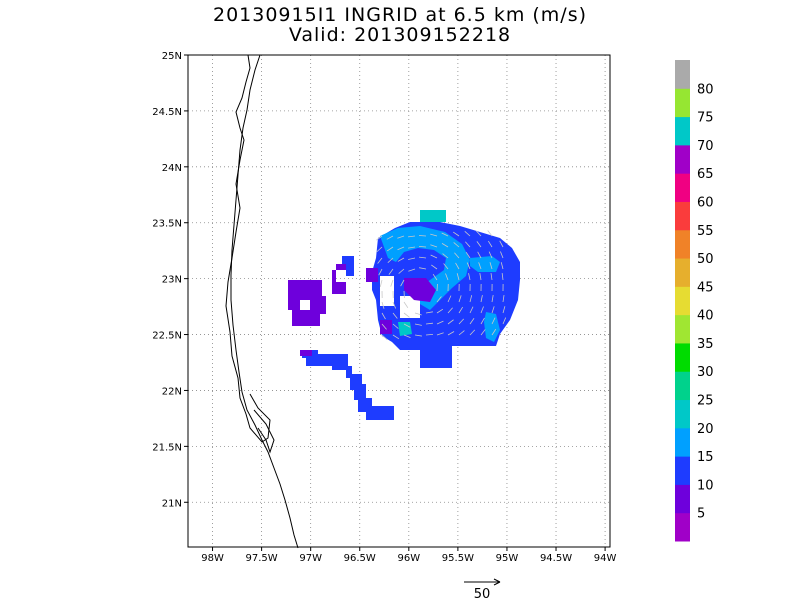  Describe the element at coordinates (556, 558) in the screenshot. I see `x-tick-label: 94.5W` at that location.